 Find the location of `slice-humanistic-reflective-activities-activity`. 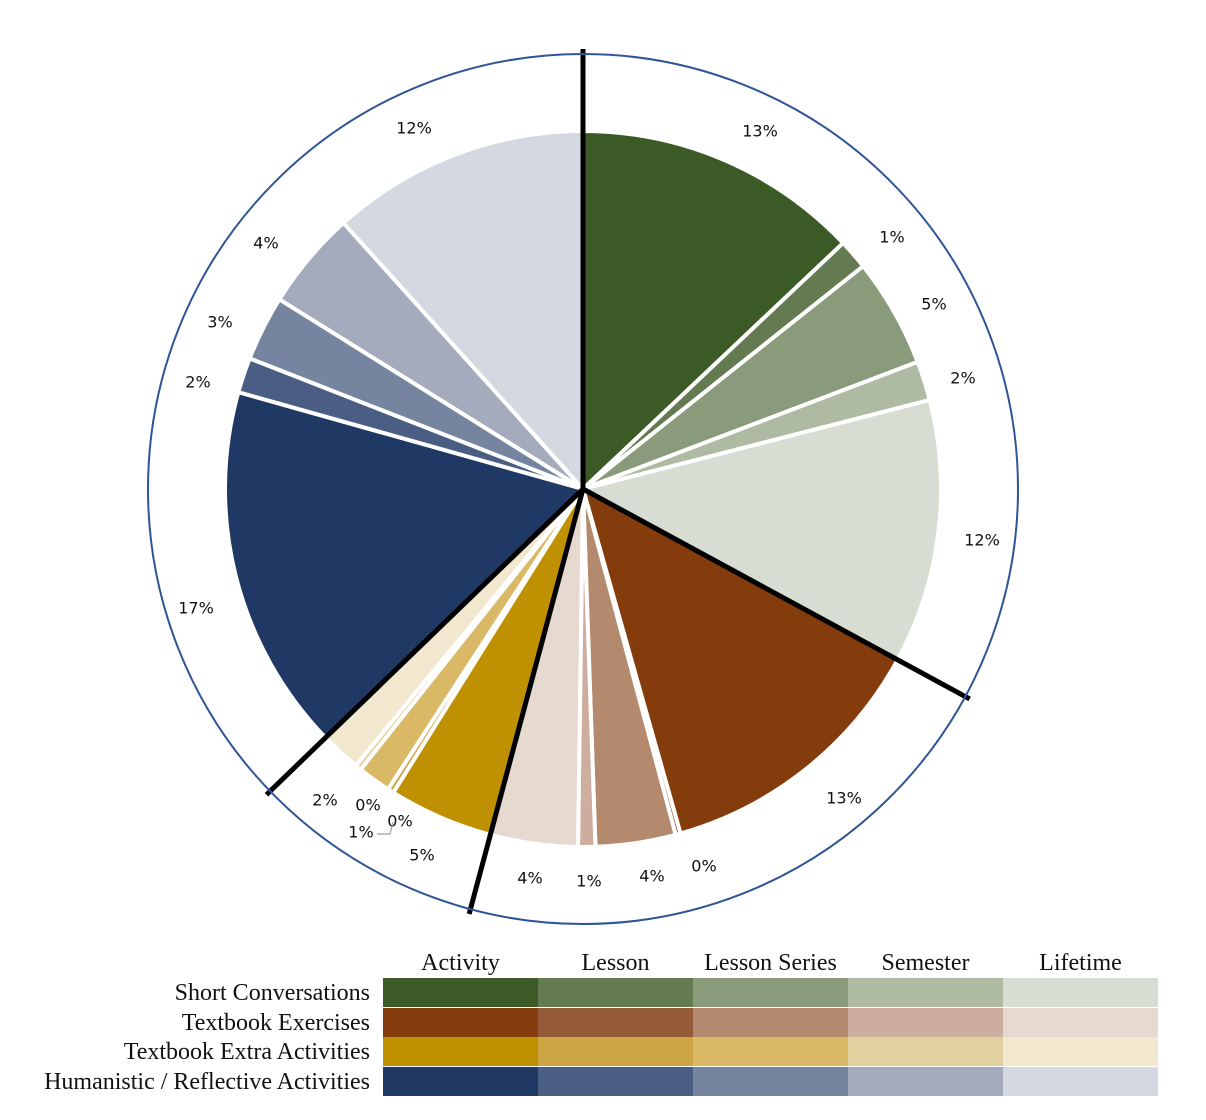

slice-humanistic-reflective-activities-activity is located at coordinates (404, 565).